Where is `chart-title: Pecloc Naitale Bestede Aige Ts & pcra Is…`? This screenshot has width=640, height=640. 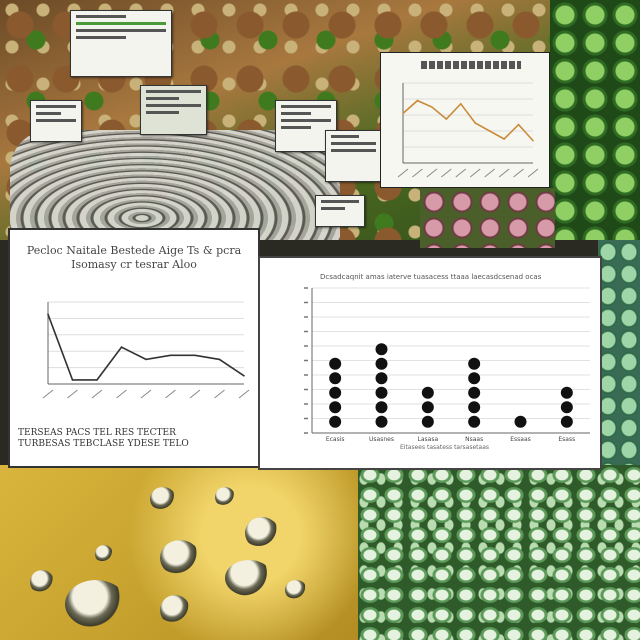 chart-title: Pecloc Naitale Bestede Aige Ts & pcra Is… is located at coordinates (134, 257).